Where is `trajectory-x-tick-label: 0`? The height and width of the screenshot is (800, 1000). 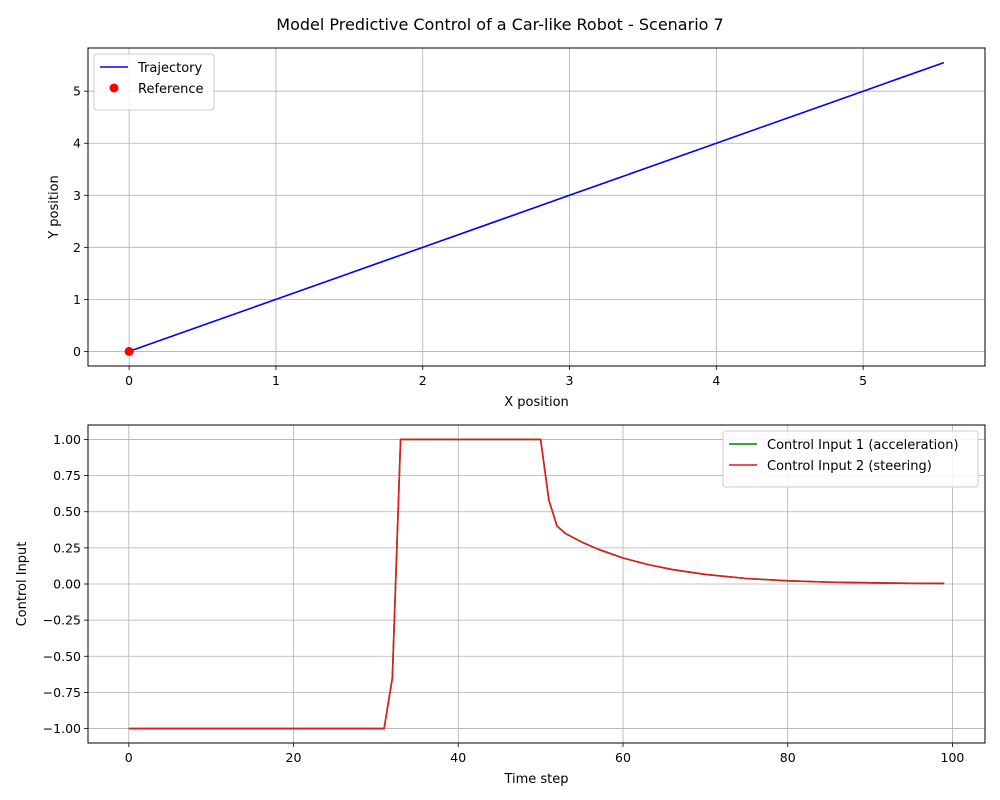 trajectory-x-tick-label: 0 is located at coordinates (129, 380).